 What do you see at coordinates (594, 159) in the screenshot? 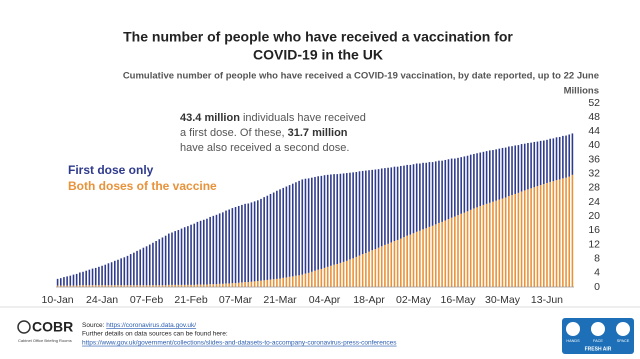
I see `y-tick-label: 36` at bounding box center [594, 159].